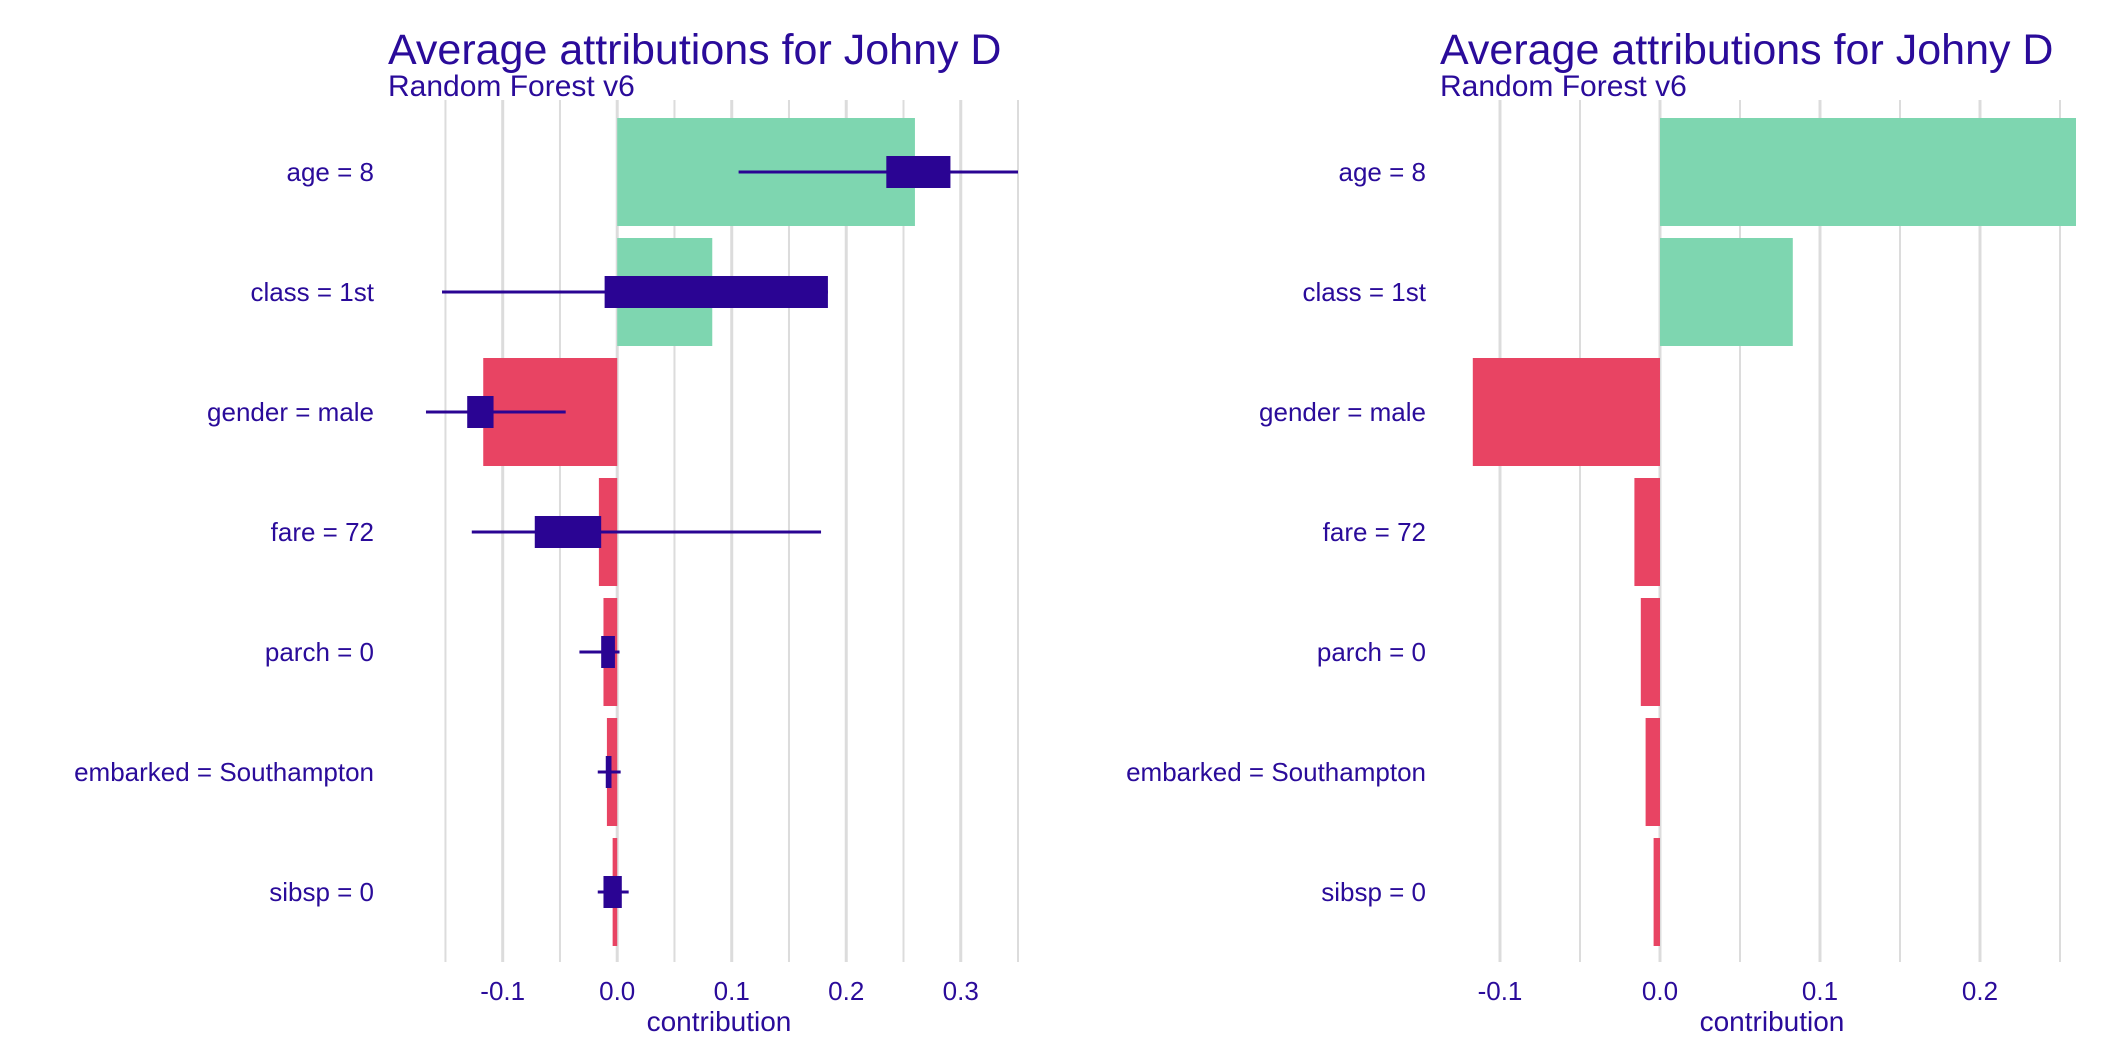  I want to click on right-bar-gender-male, so click(1566, 412).